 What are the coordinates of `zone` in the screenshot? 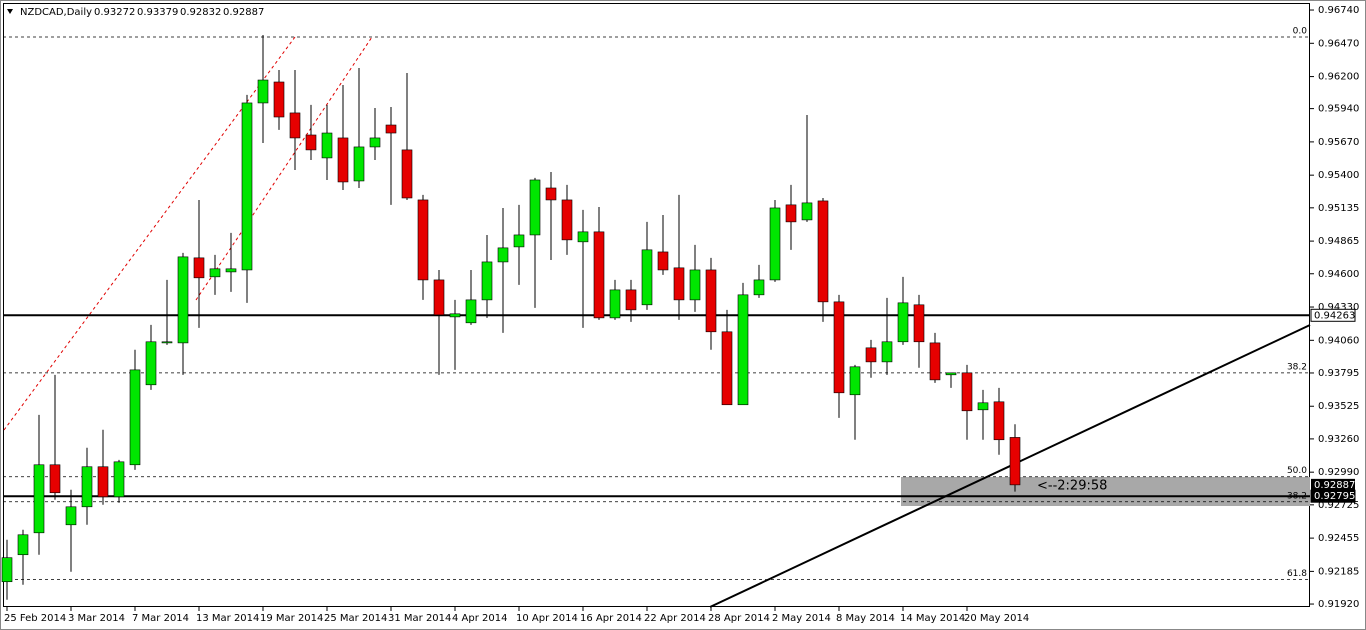 It's located at (1105, 491).